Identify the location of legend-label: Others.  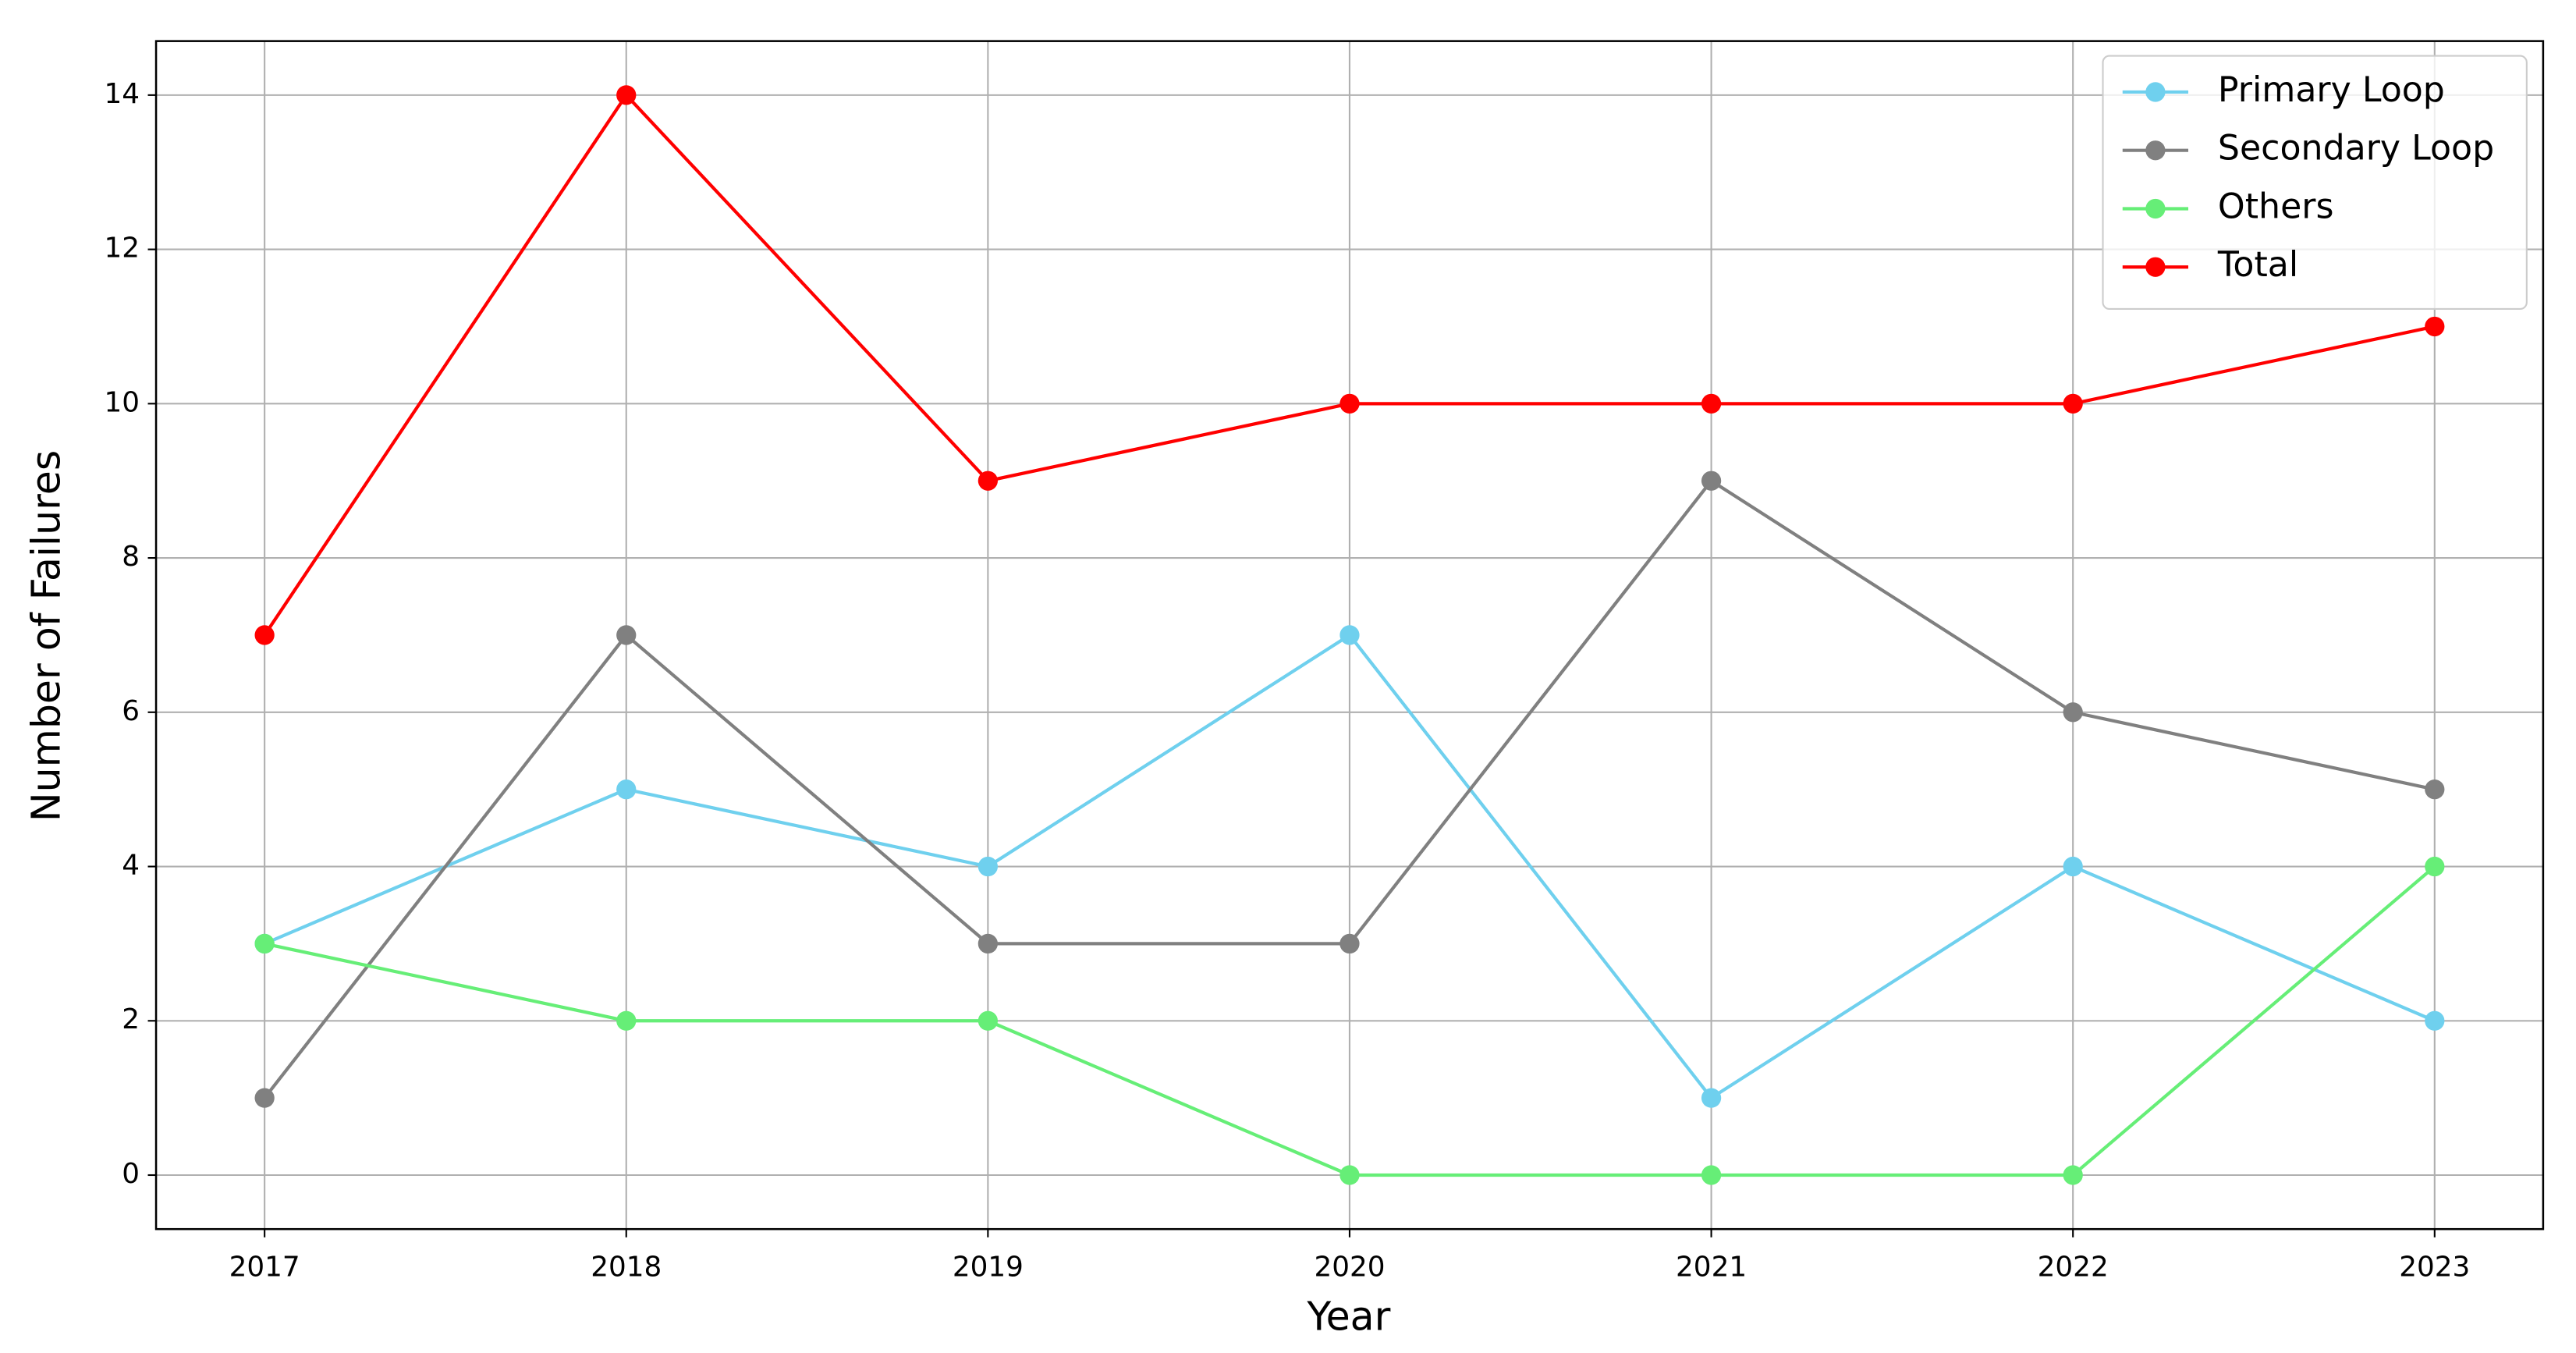
(2276, 206).